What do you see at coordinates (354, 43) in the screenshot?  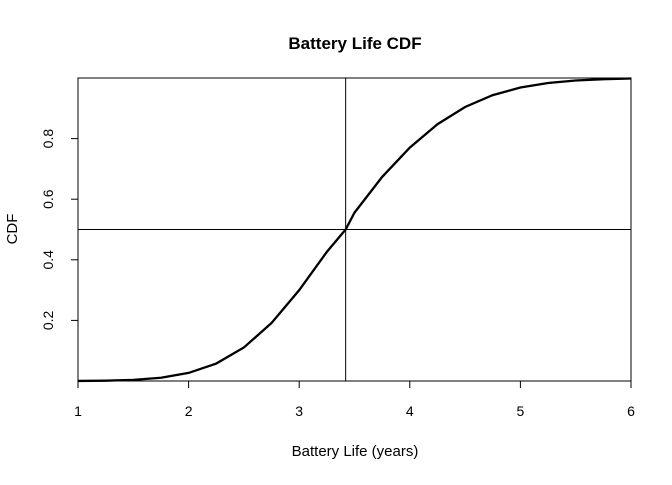 I see `chart-title: Battery Life CDF` at bounding box center [354, 43].